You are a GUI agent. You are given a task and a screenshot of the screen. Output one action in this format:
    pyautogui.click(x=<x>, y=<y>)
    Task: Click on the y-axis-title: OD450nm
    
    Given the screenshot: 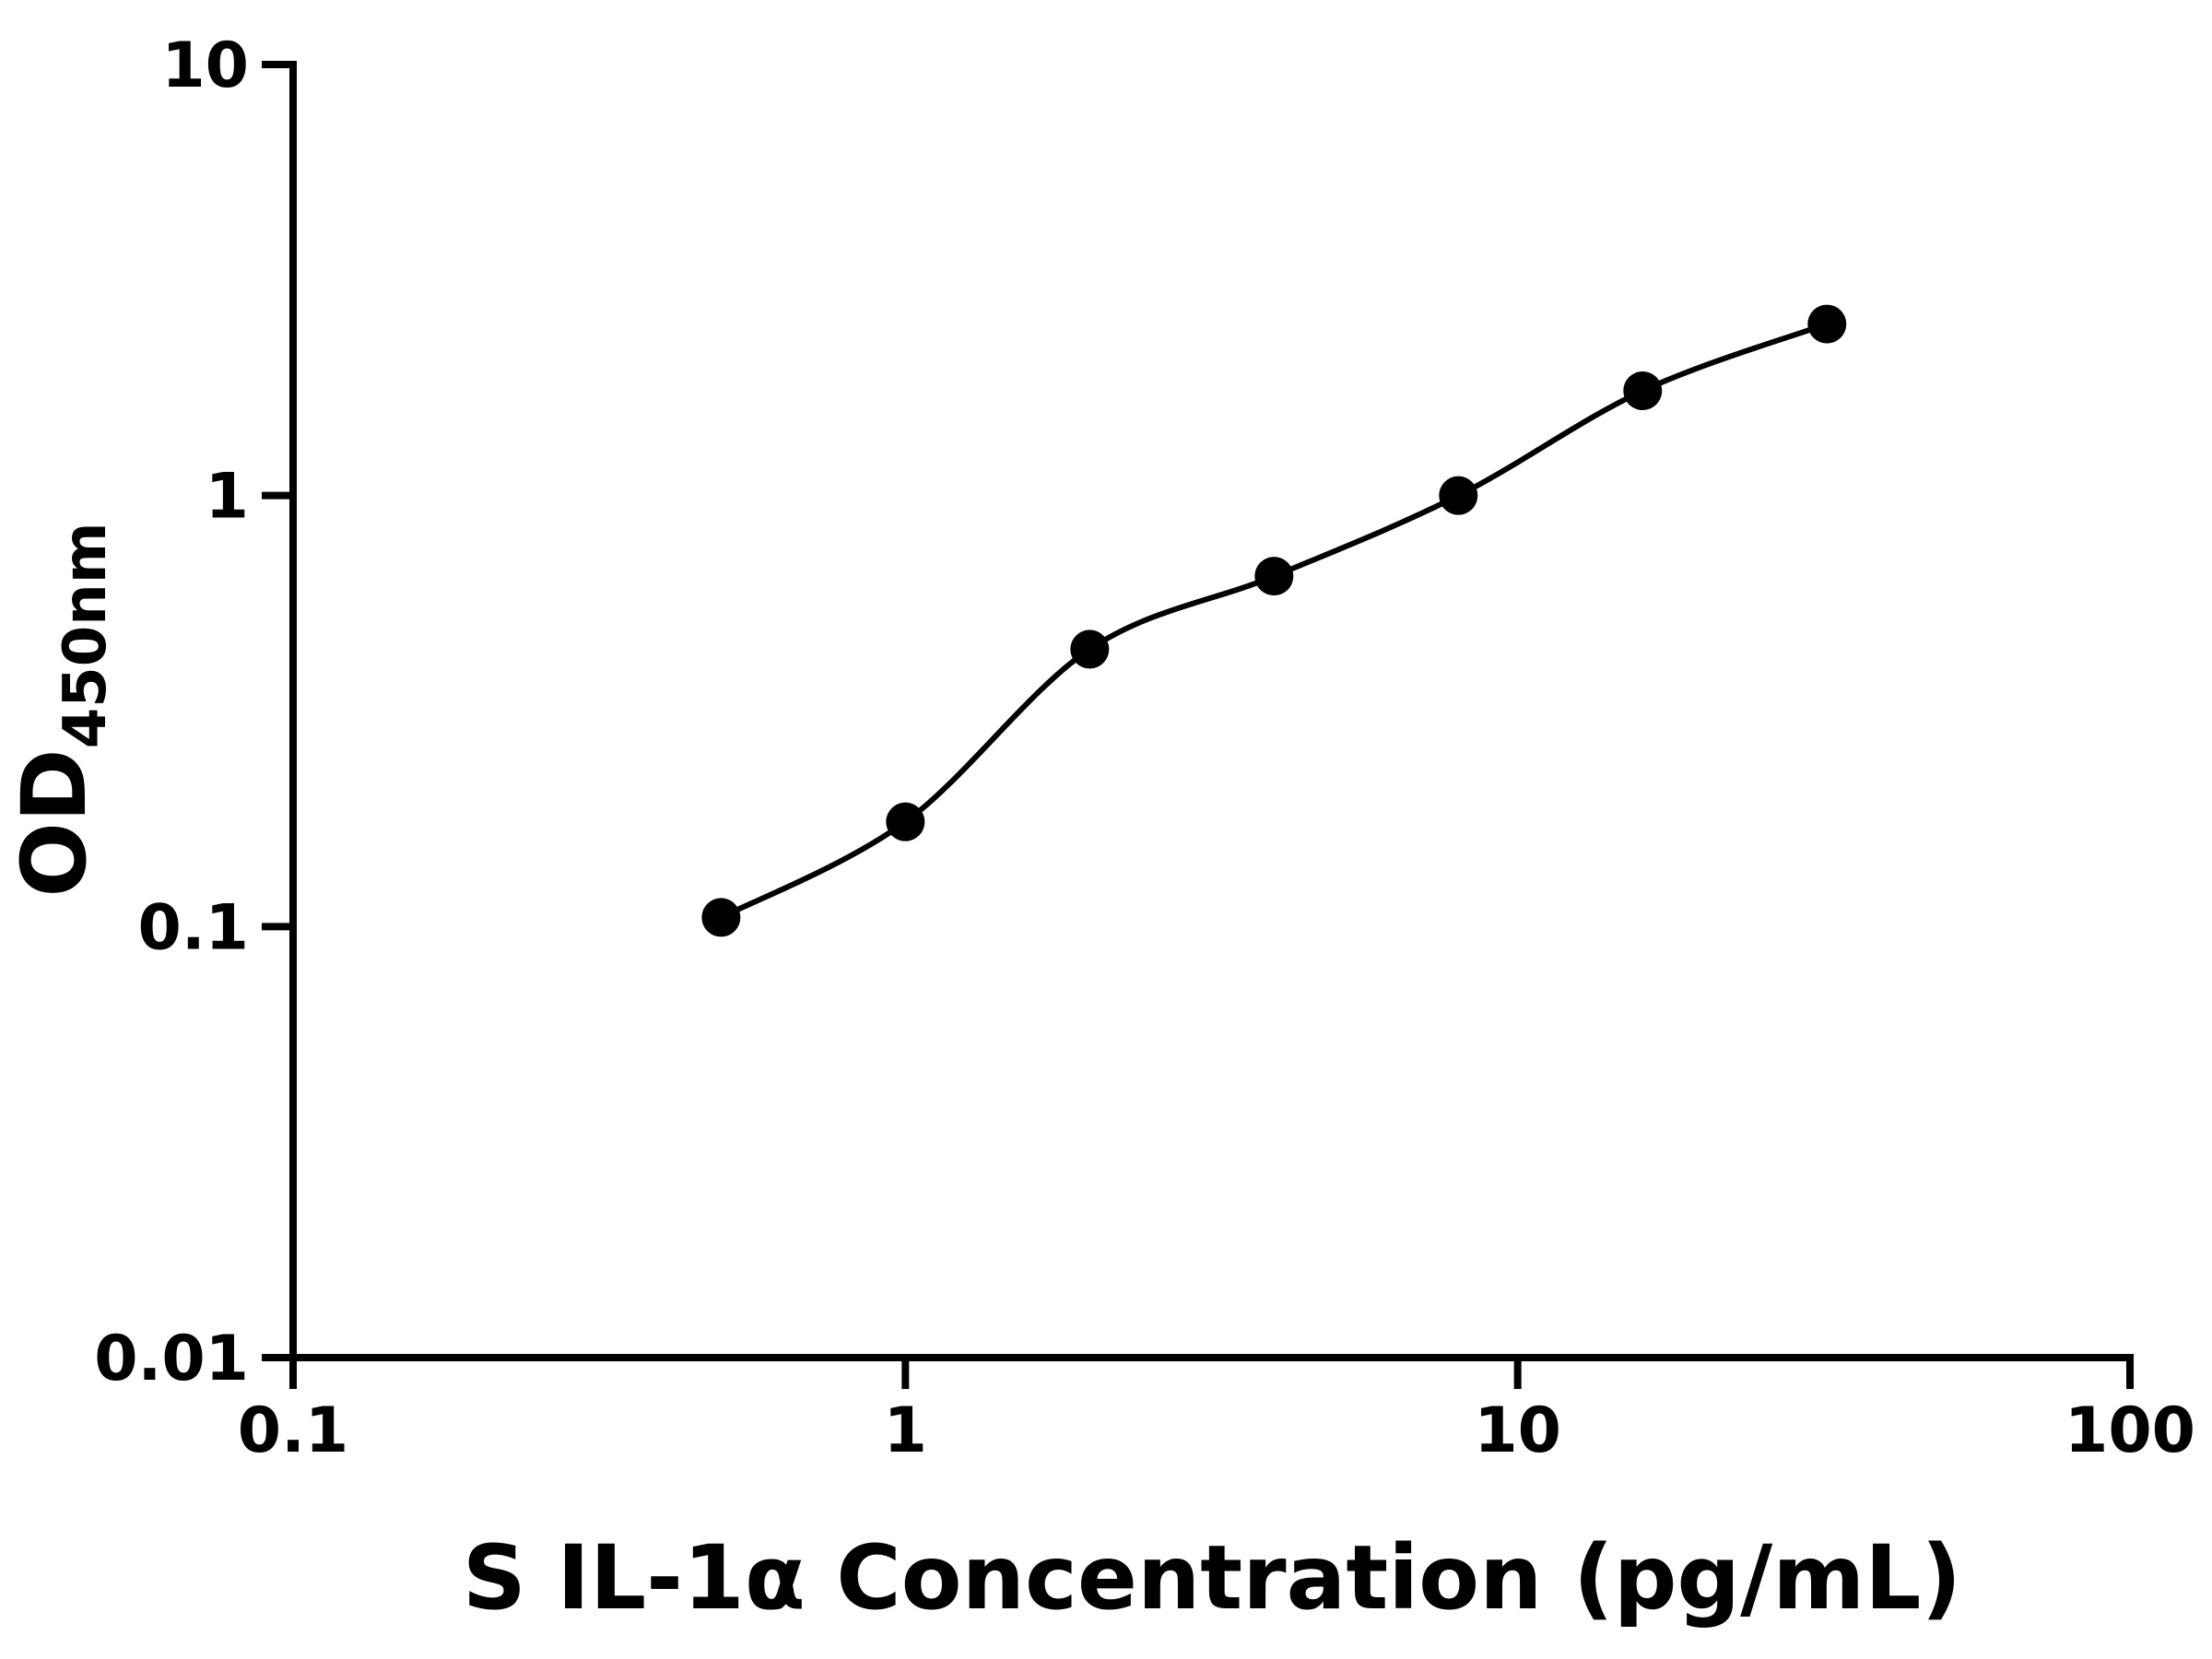 What is the action you would take?
    pyautogui.click(x=61, y=709)
    